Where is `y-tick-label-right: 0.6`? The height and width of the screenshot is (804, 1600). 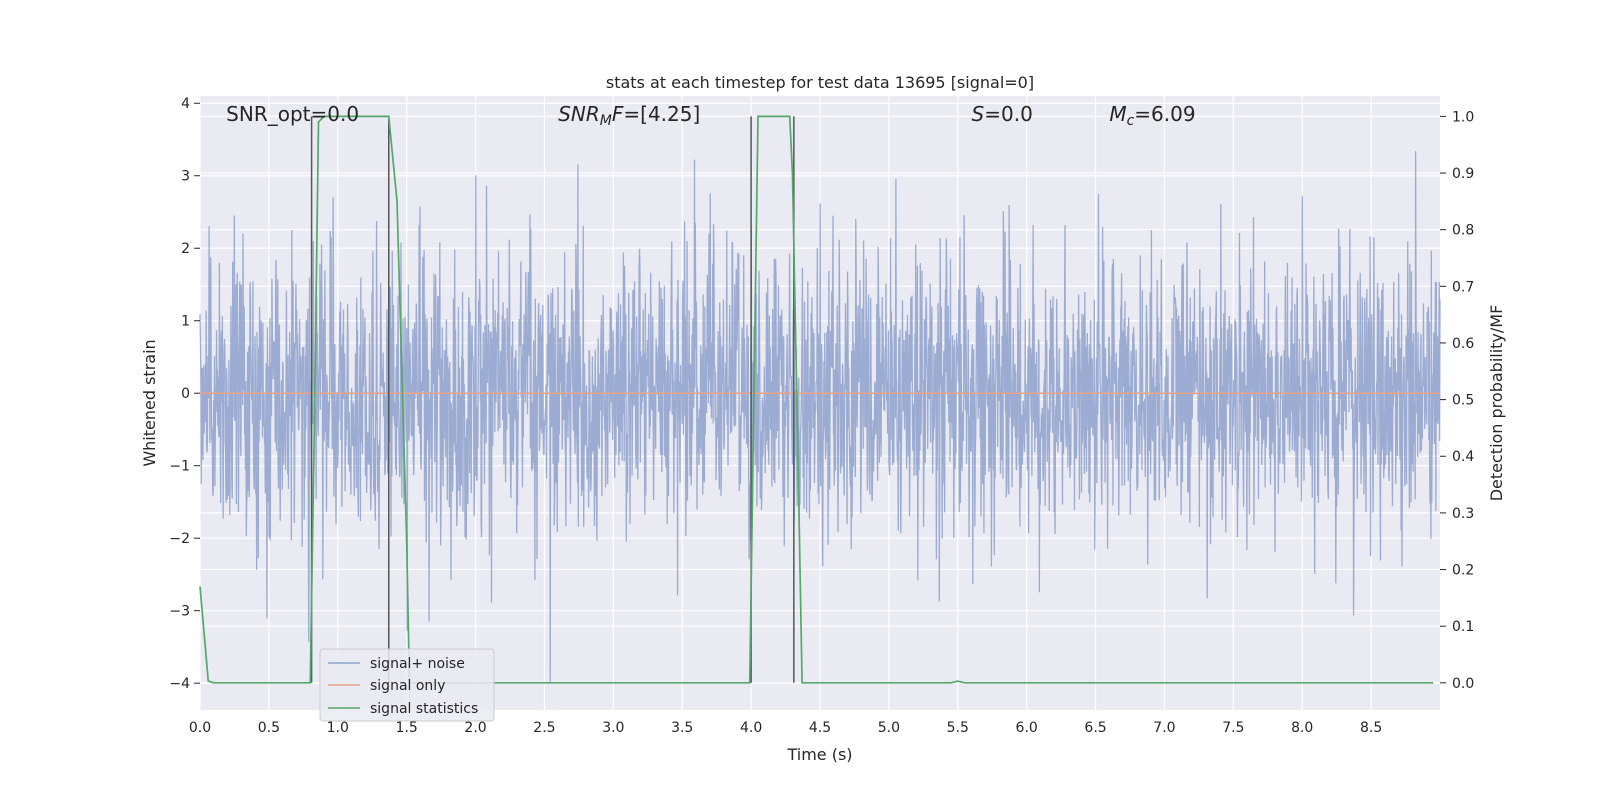
y-tick-label-right: 0.6 is located at coordinates (1463, 344).